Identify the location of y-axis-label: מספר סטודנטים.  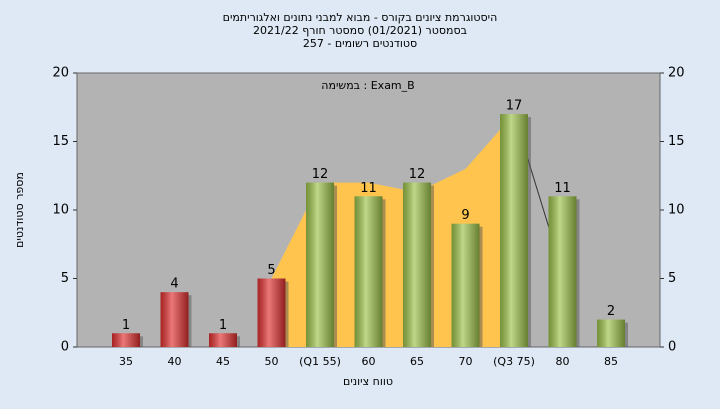
(19, 210).